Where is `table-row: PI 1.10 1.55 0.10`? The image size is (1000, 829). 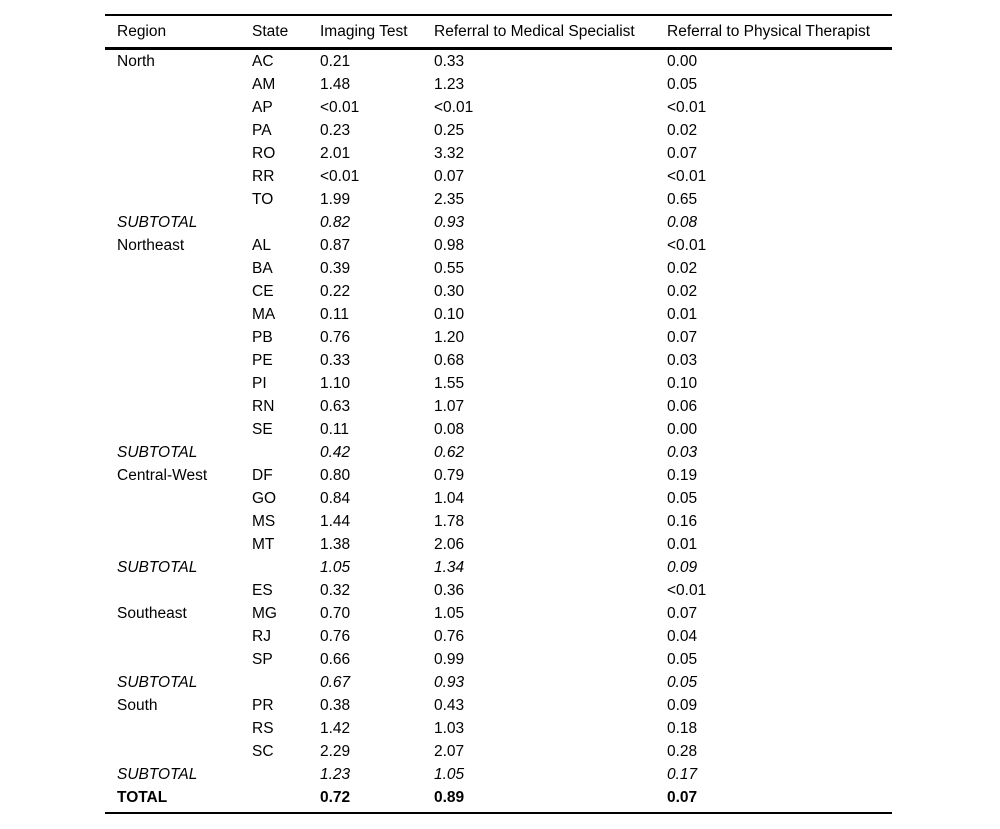 table-row: PI 1.10 1.55 0.10 is located at coordinates (498, 383).